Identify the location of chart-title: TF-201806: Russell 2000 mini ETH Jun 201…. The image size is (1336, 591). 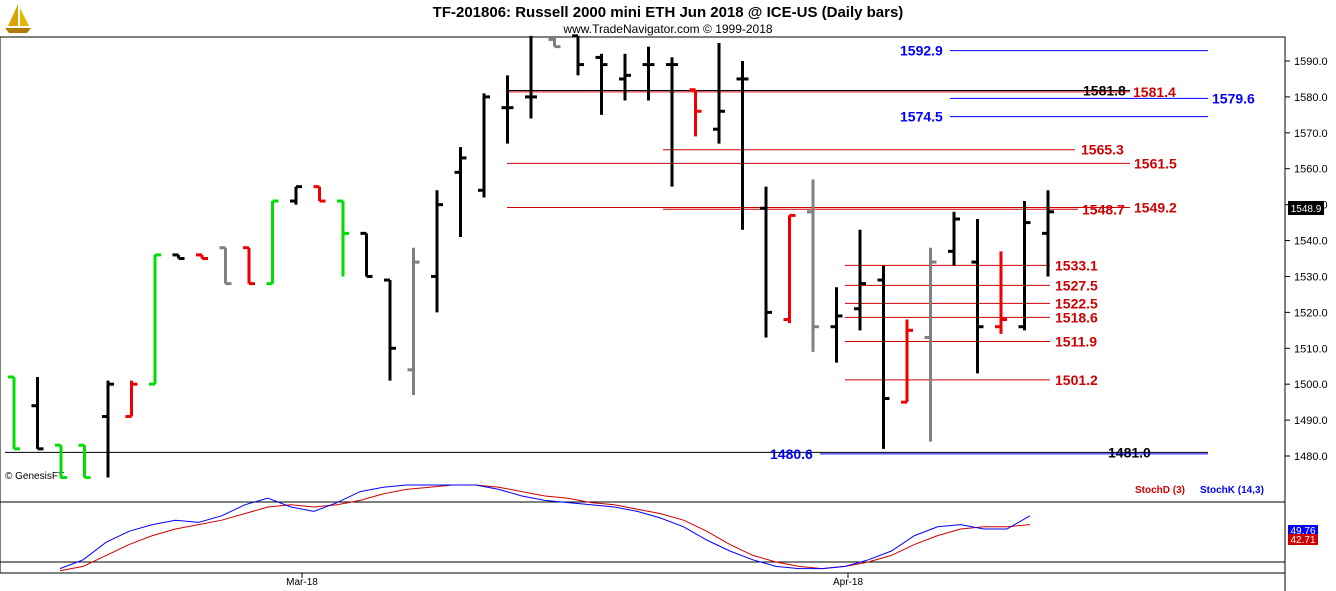
(668, 12).